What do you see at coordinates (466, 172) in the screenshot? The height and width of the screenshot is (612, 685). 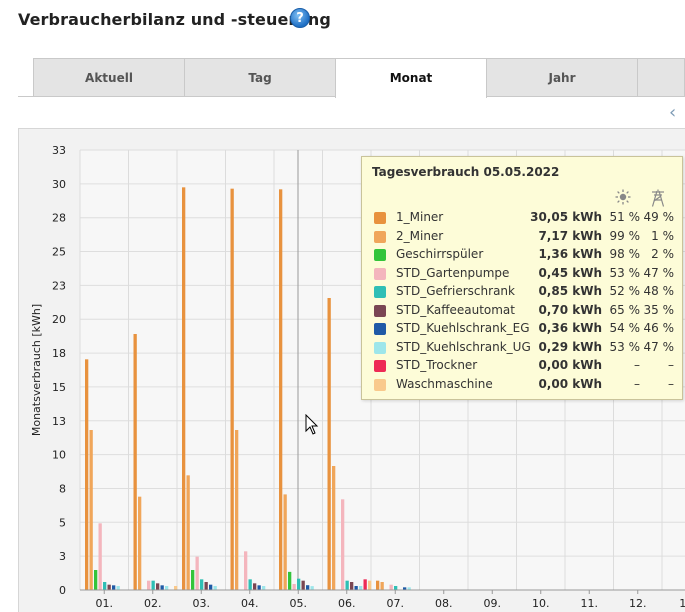 I see `tooltip-title: Tagesverbrauch 05.05.2022` at bounding box center [466, 172].